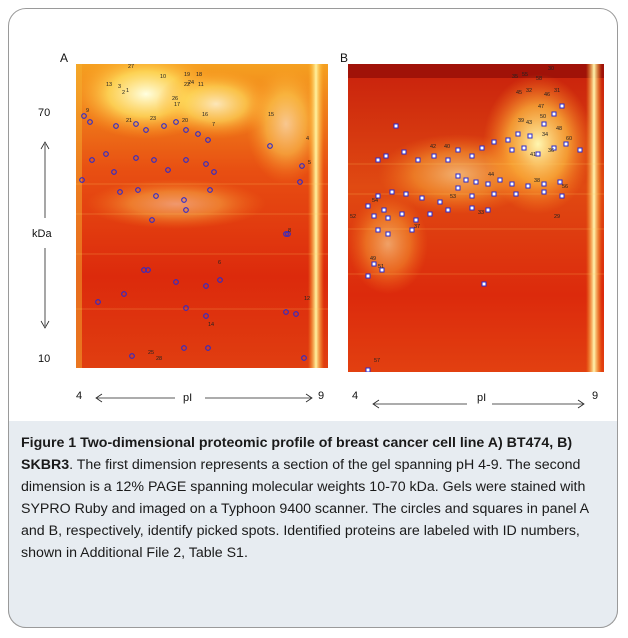 The width and height of the screenshot is (628, 638). Describe the element at coordinates (187, 85) in the screenshot. I see `spot-number-label: 22` at that location.